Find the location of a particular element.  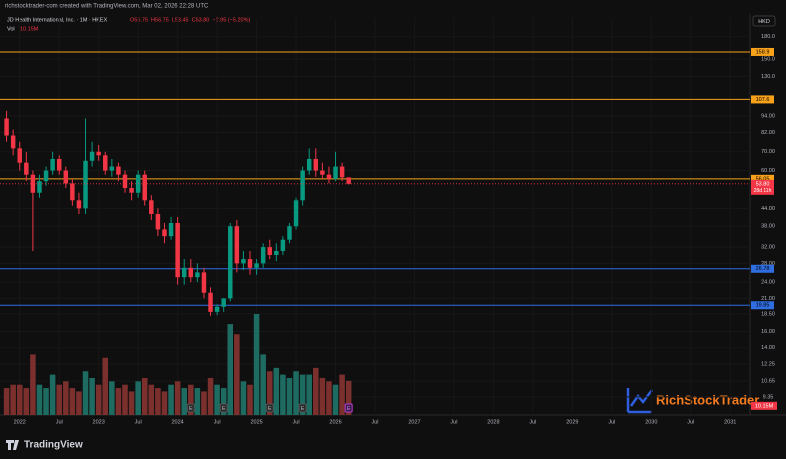

y-tick-label: 82.00 is located at coordinates (768, 133).